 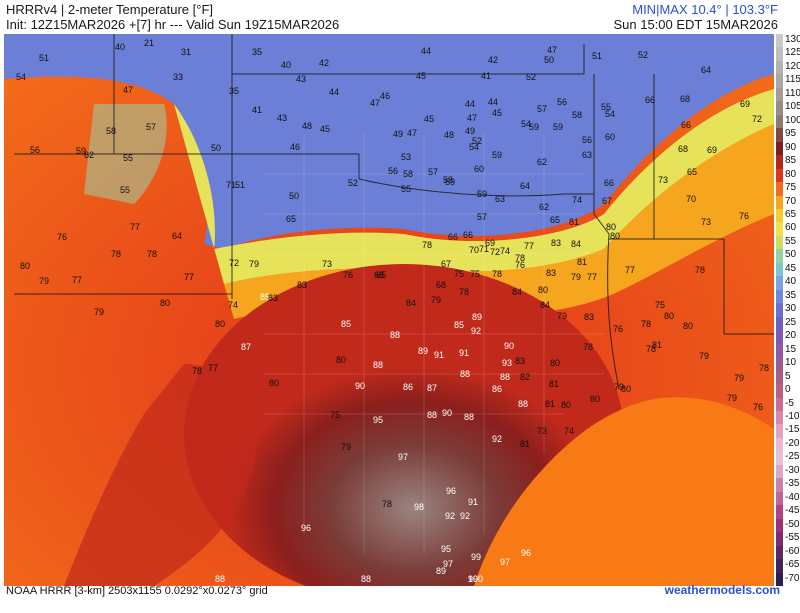 I want to click on temperature-label: 62, so click(x=89, y=155).